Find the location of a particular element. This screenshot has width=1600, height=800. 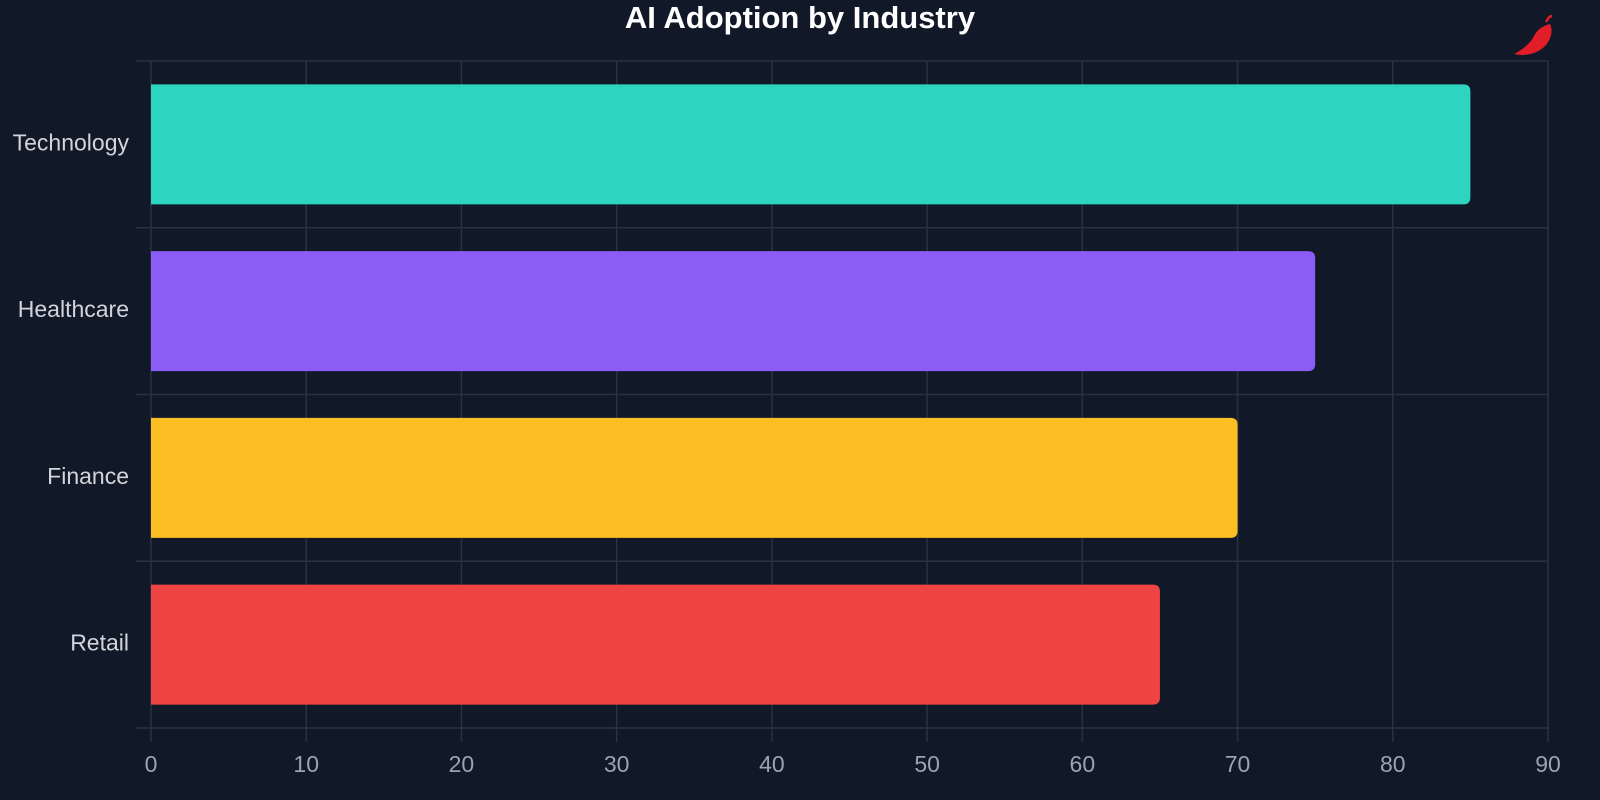

x-tick-label: 50 is located at coordinates (927, 764).